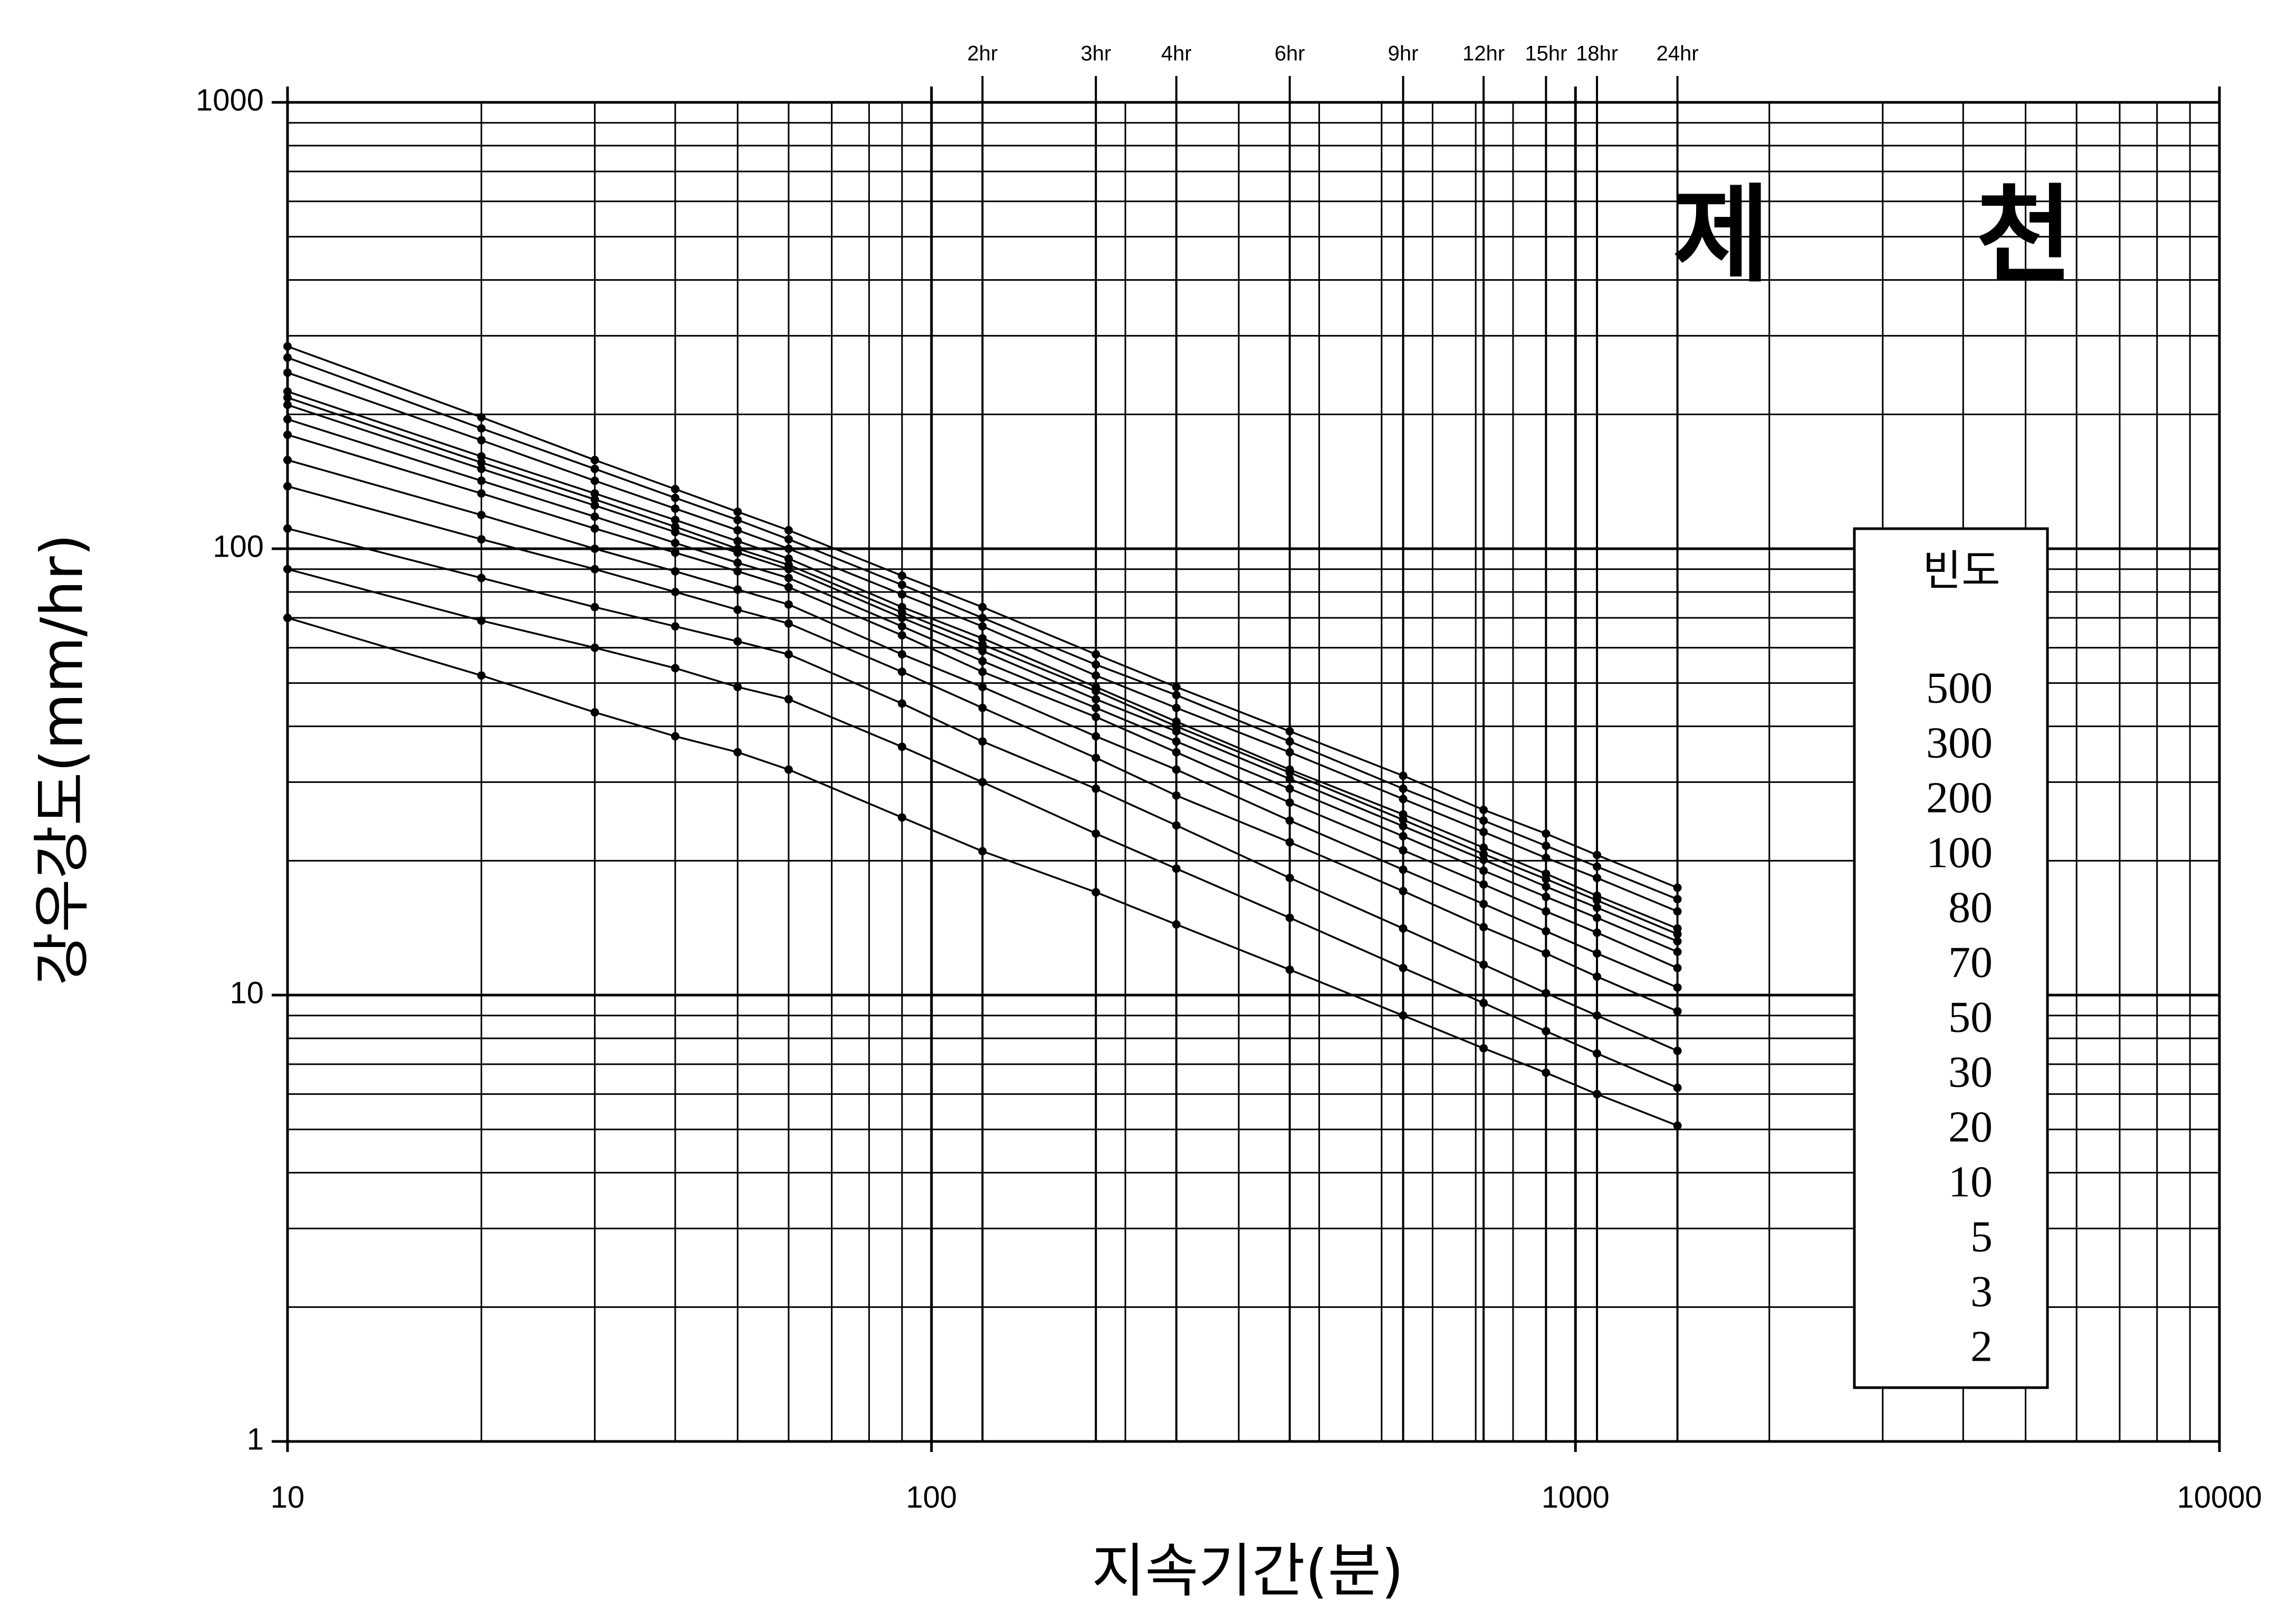 The height and width of the screenshot is (1624, 2278). Describe the element at coordinates (2219, 1497) in the screenshot. I see `x-tick-label: 10000` at that location.